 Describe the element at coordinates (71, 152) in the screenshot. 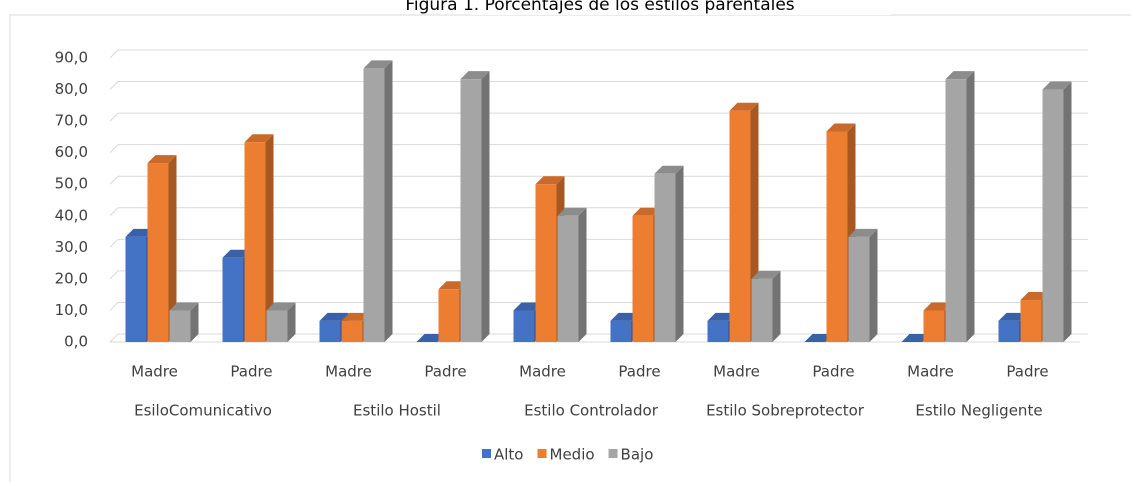

I see `y-tick-label: 60,0` at that location.